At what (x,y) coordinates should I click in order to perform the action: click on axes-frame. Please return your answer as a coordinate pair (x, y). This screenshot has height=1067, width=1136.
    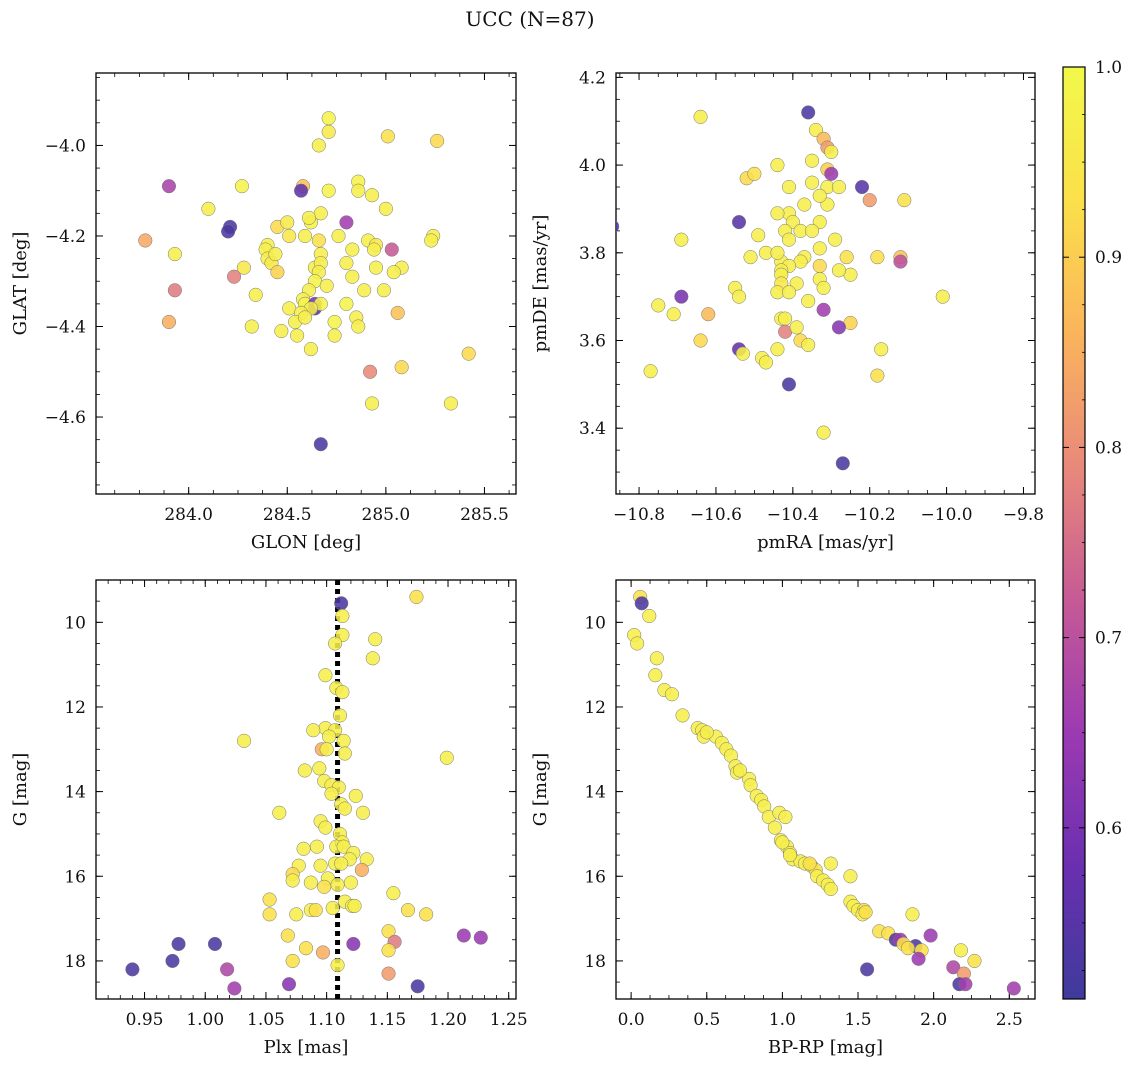
    Looking at the image, I should click on (825, 283).